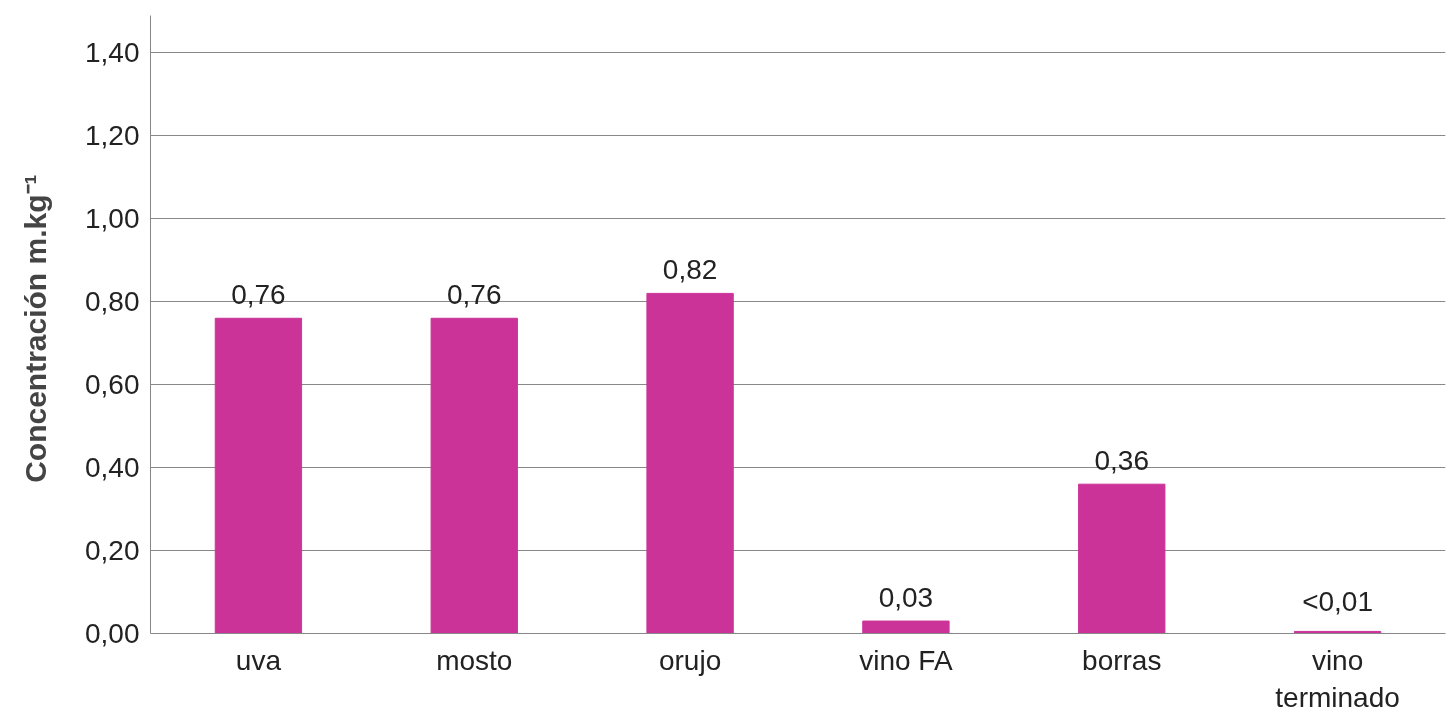  I want to click on y-tick-label: 0,60, so click(112, 385).